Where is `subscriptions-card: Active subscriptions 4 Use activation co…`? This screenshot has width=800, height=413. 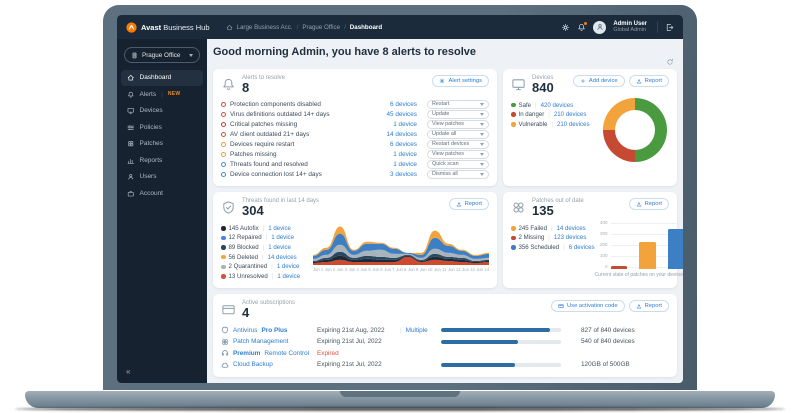 subscriptions-card: Active subscriptions 4 Use activation co… is located at coordinates (445, 336).